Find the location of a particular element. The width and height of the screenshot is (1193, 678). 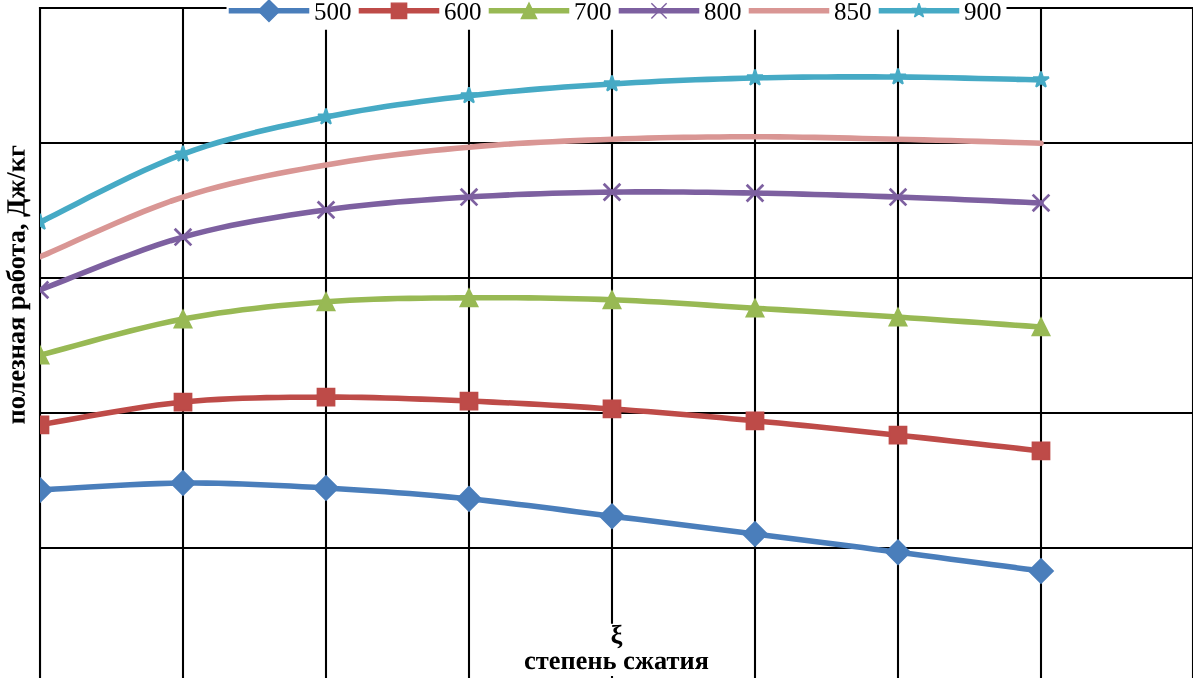

legend-label: 700 is located at coordinates (593, 11).